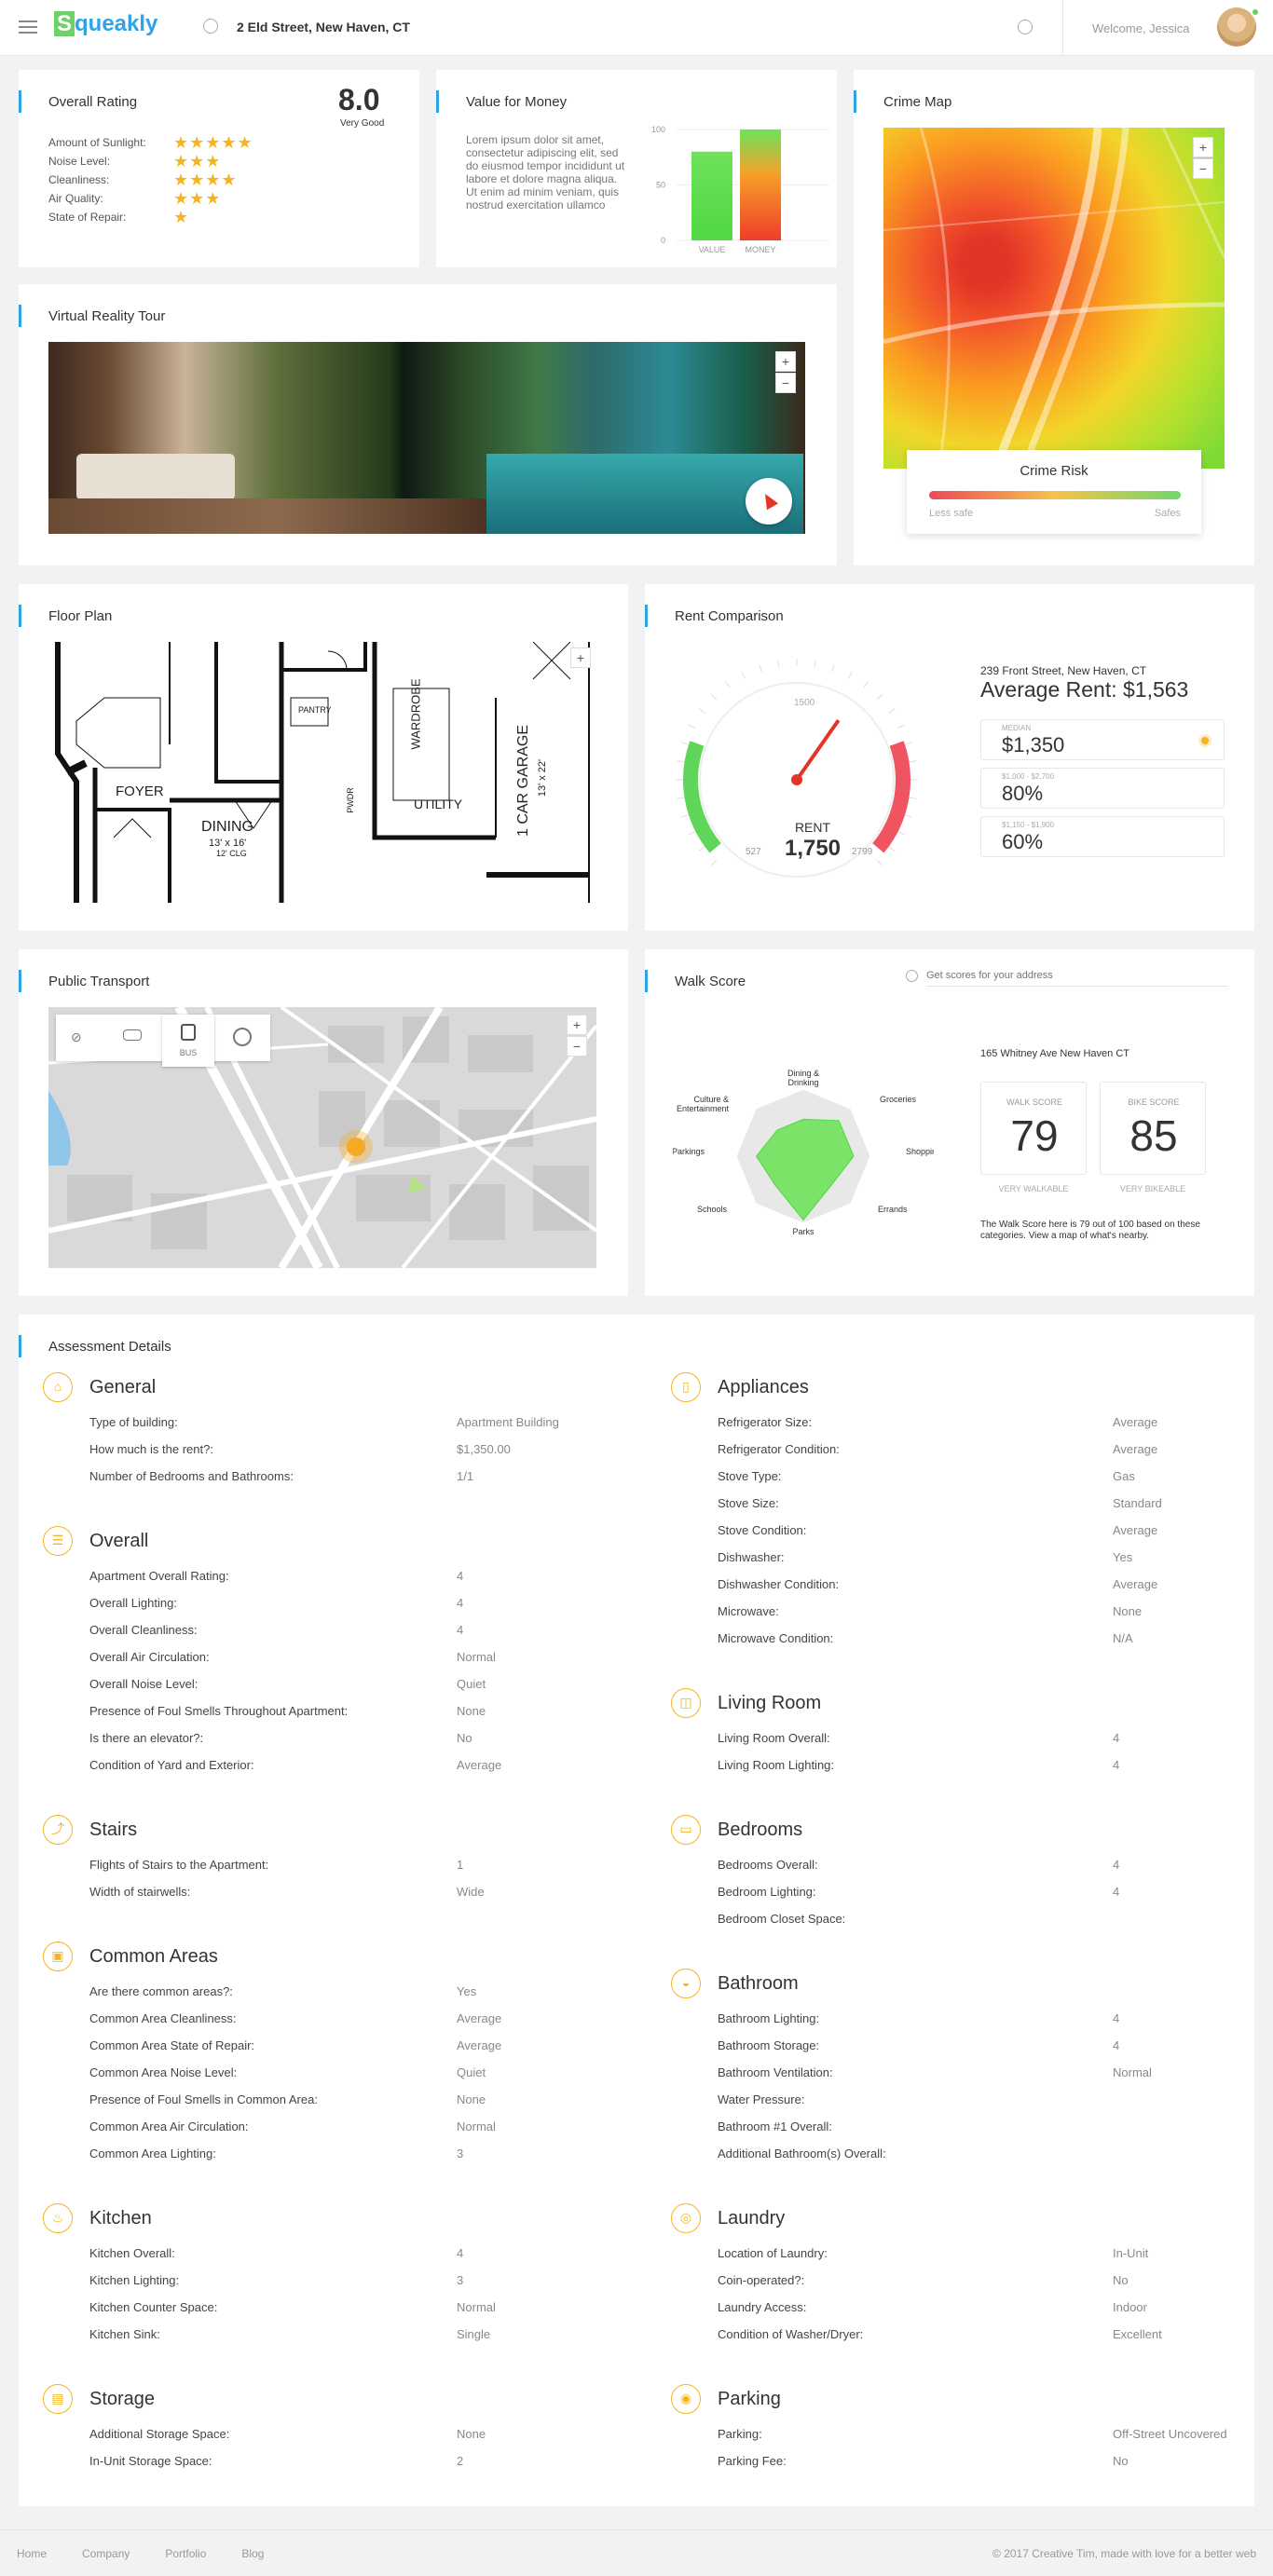 This screenshot has height=2576, width=1273. What do you see at coordinates (87, 217) in the screenshot?
I see `rating-label: State of Repair:` at bounding box center [87, 217].